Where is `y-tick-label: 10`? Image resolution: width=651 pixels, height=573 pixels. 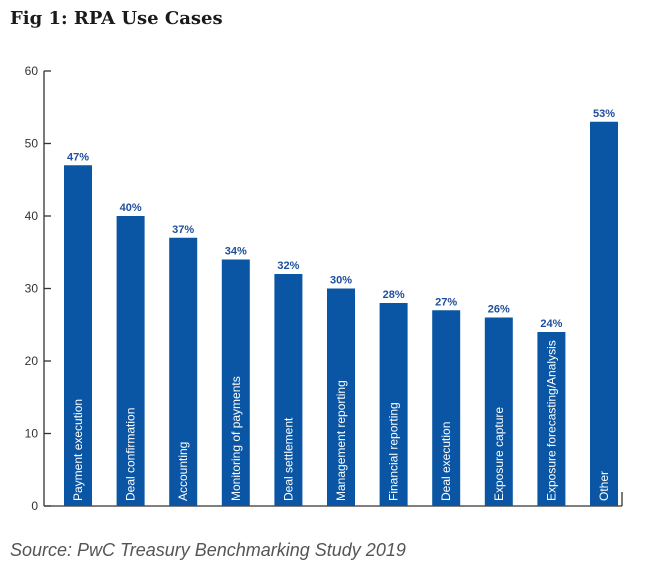
y-tick-label: 10 is located at coordinates (32, 434).